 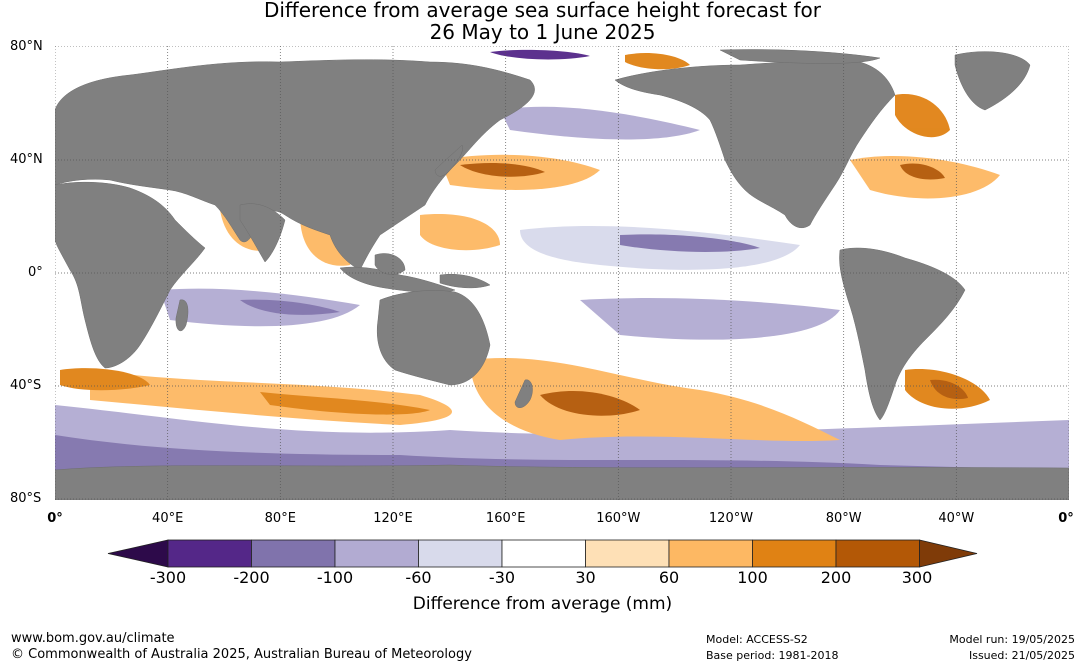 What do you see at coordinates (93, 638) in the screenshot?
I see `footer-url: www.bom.gov.au/climate` at bounding box center [93, 638].